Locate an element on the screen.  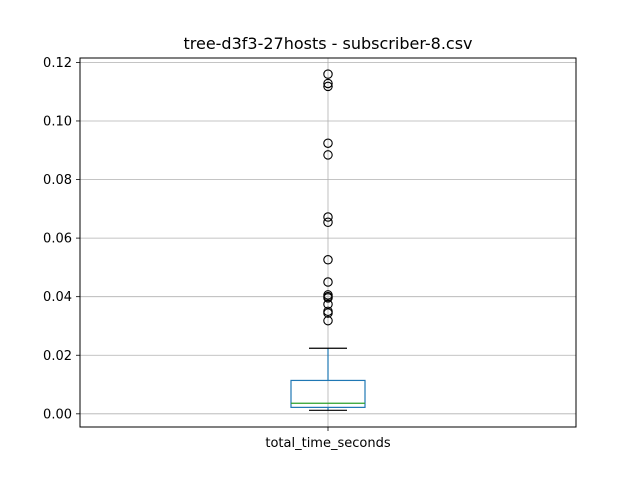
y-tick-label: 0.10 is located at coordinates (57, 121).